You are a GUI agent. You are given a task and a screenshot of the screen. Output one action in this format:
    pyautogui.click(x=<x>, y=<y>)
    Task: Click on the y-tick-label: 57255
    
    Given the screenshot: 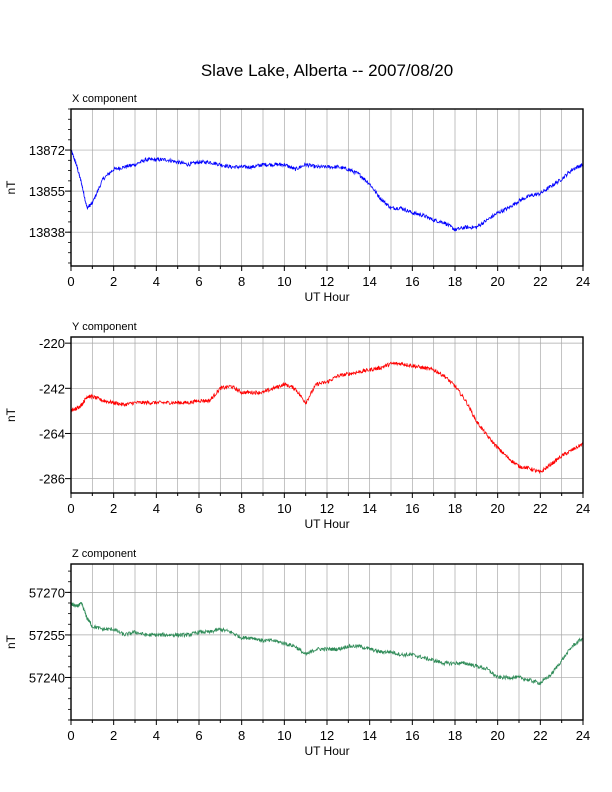 What is the action you would take?
    pyautogui.click(x=47, y=635)
    